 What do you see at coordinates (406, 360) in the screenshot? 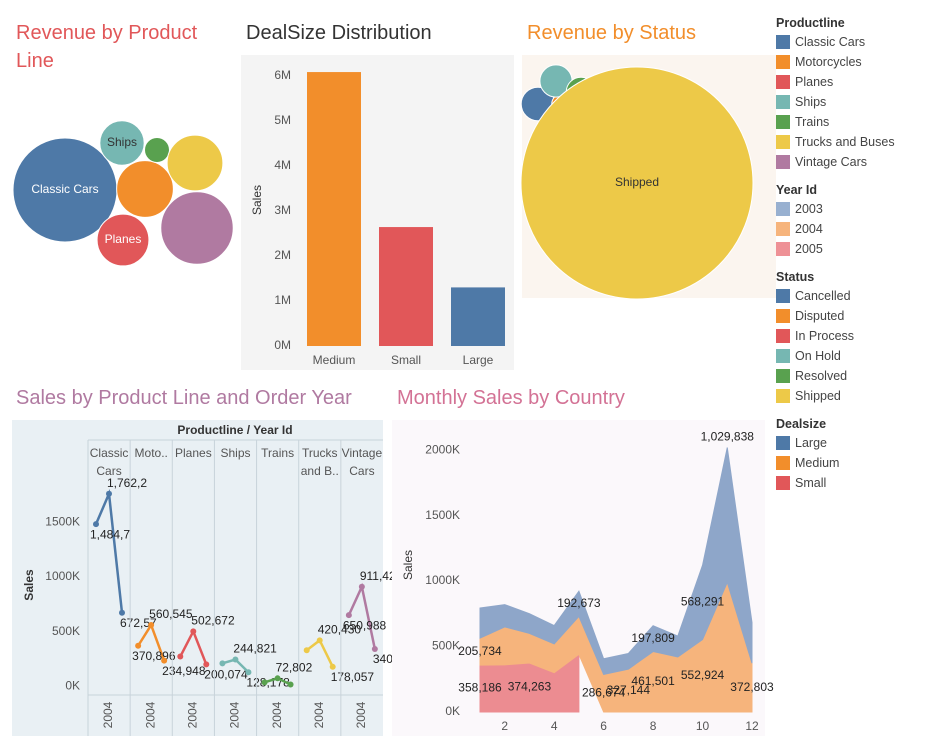
I see `x-tick-label: Small` at bounding box center [406, 360].